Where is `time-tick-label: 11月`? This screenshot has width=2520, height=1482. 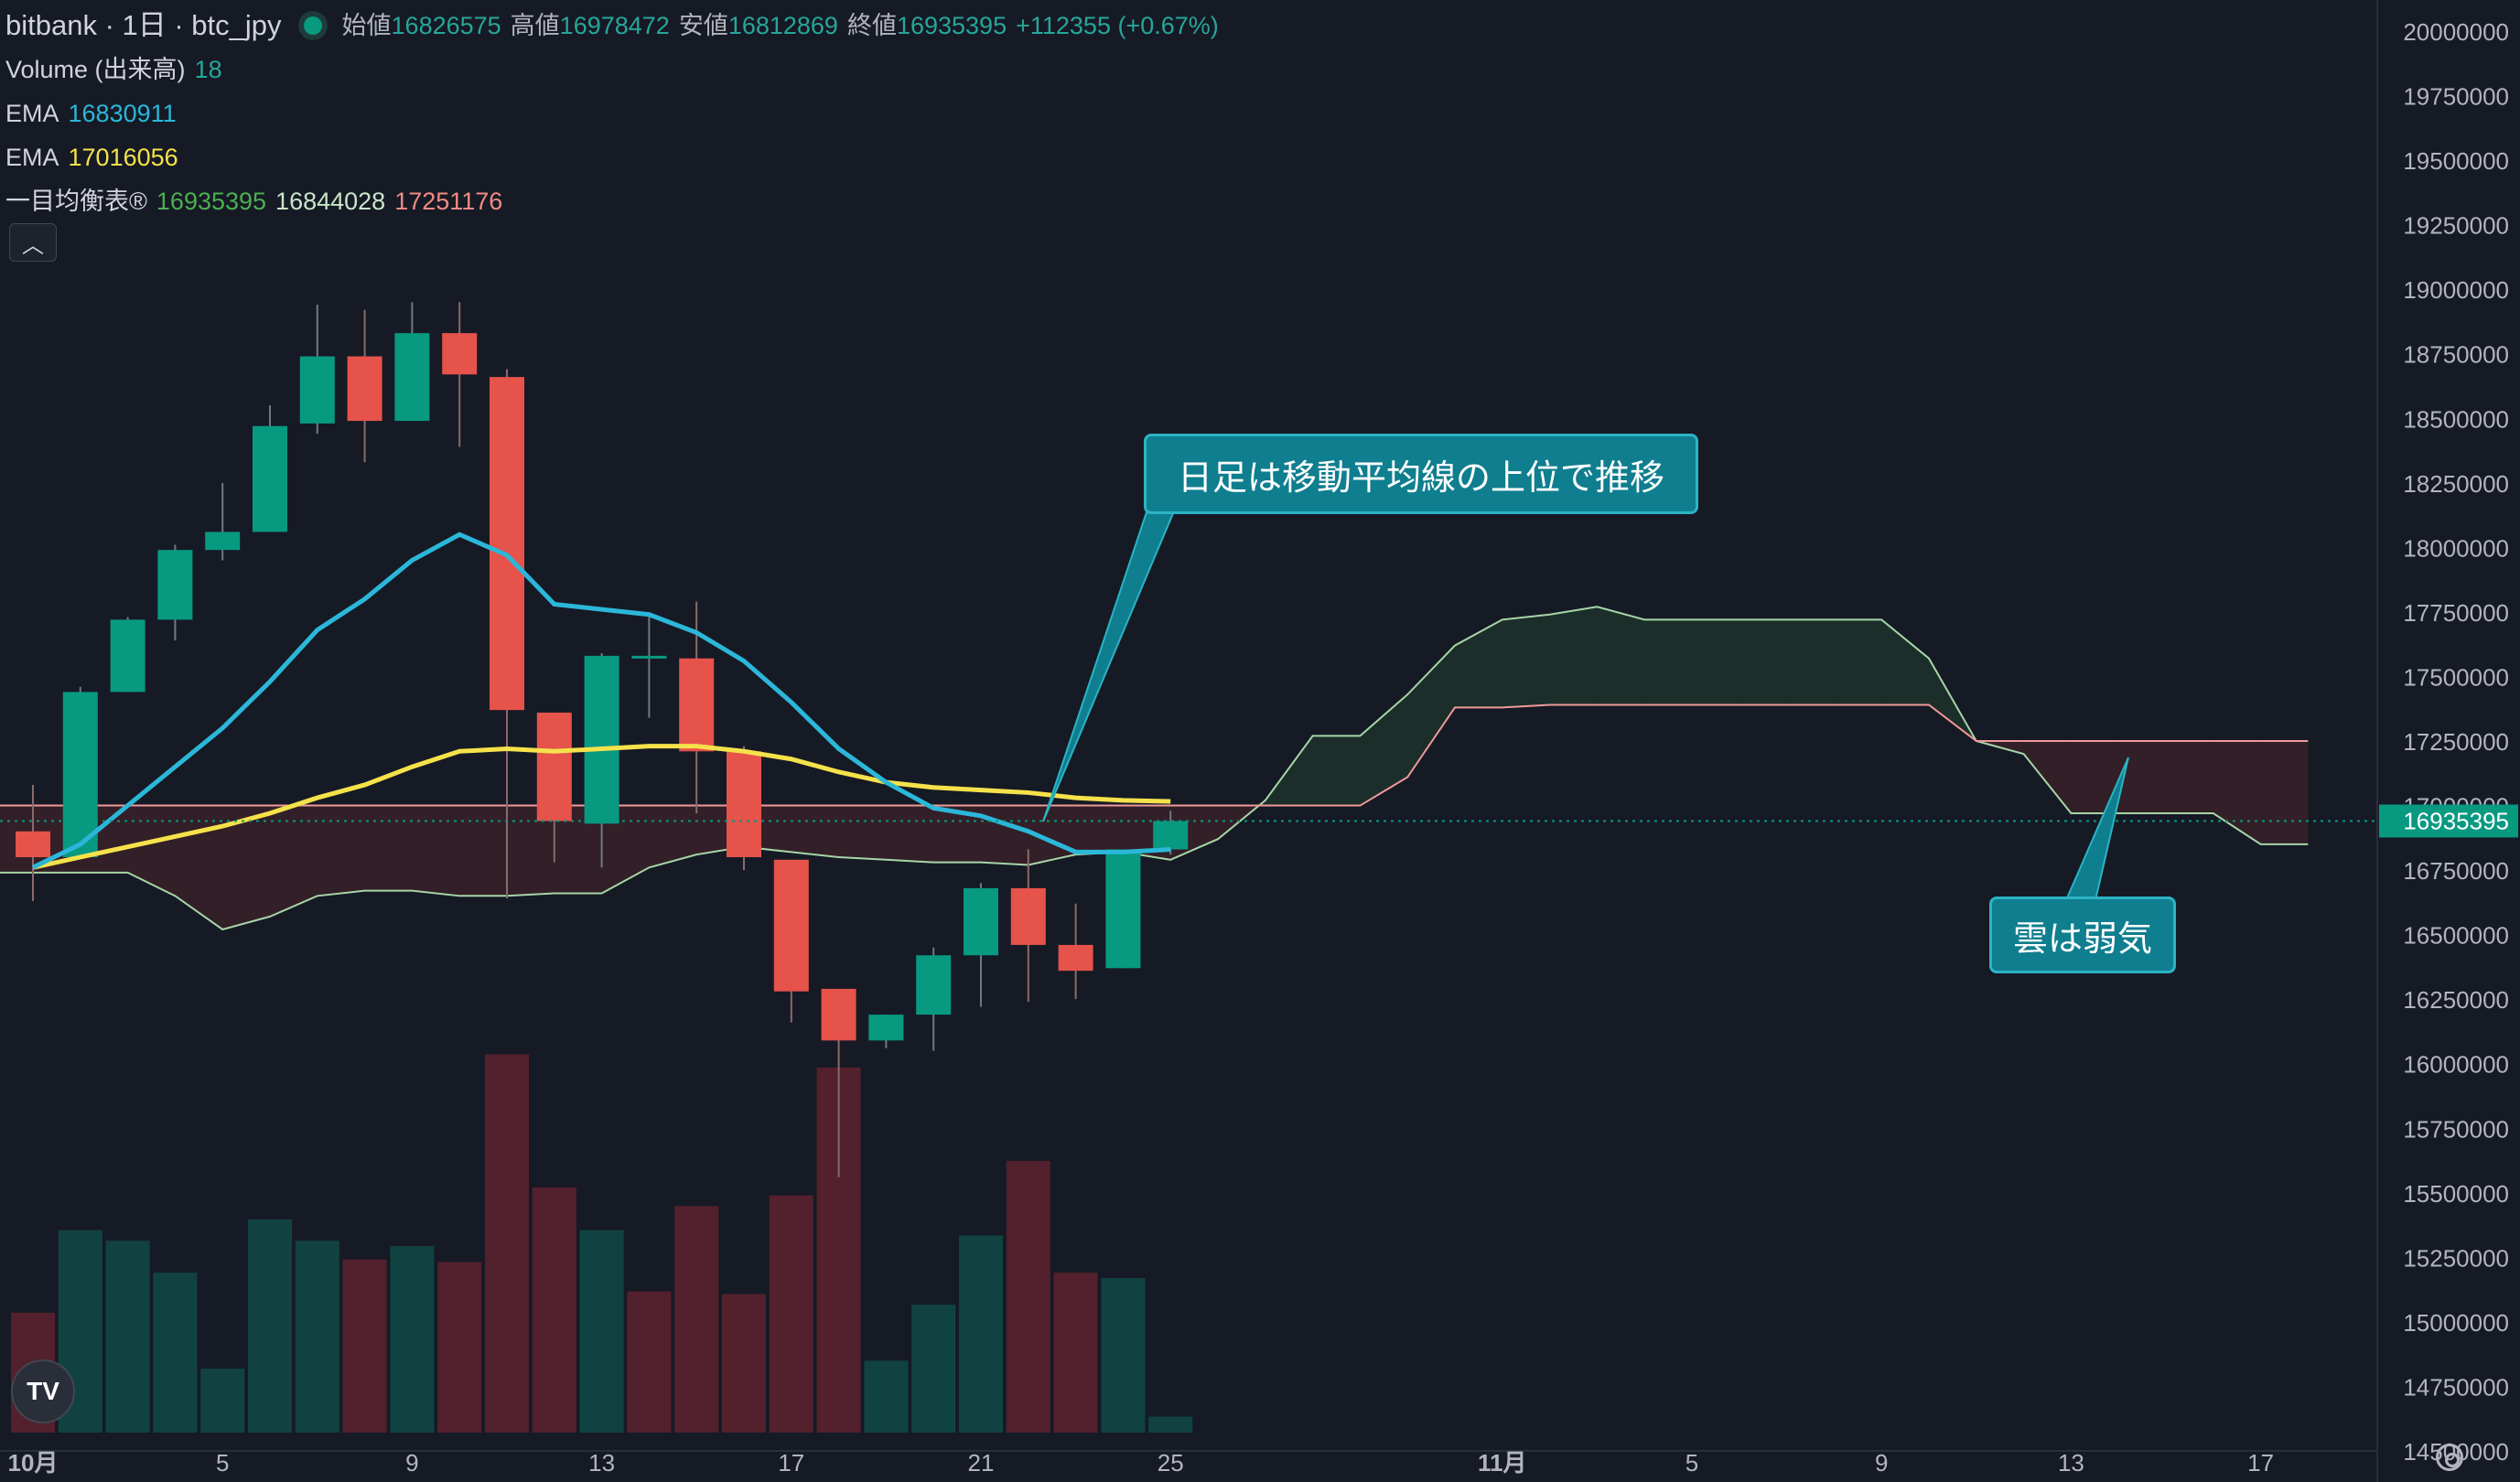 time-tick-label: 11月 is located at coordinates (1502, 1463).